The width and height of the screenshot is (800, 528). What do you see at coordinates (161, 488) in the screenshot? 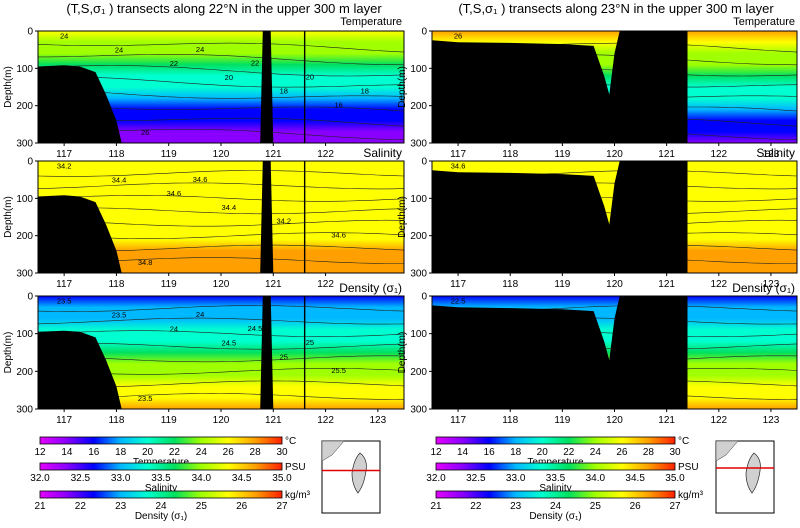
I see `colorbar-title: Salinity` at bounding box center [161, 488].